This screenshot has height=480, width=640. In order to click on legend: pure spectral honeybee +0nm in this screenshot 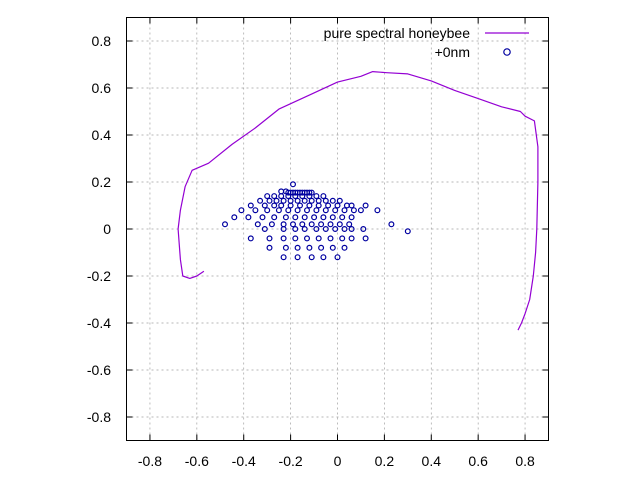, I will do `click(426, 42)`.